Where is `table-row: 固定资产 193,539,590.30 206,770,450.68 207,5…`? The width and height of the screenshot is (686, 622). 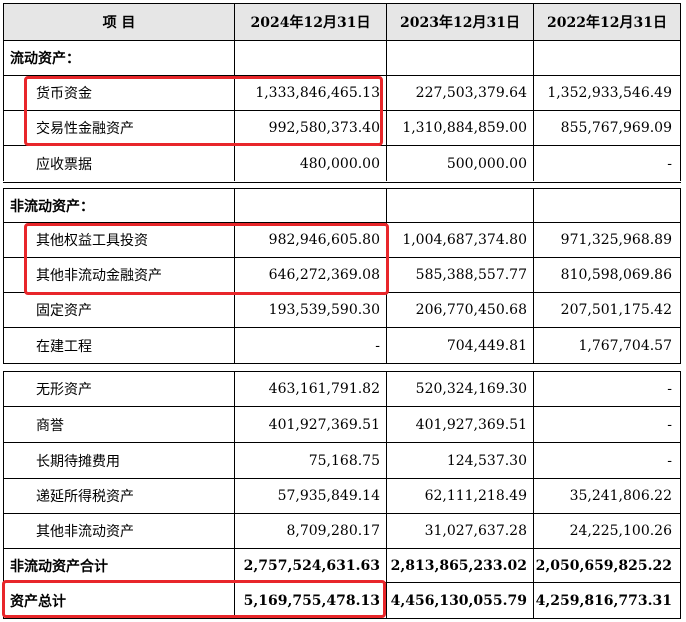 table-row: 固定资产 193,539,590.30 206,770,450.68 207,5… is located at coordinates (342, 310).